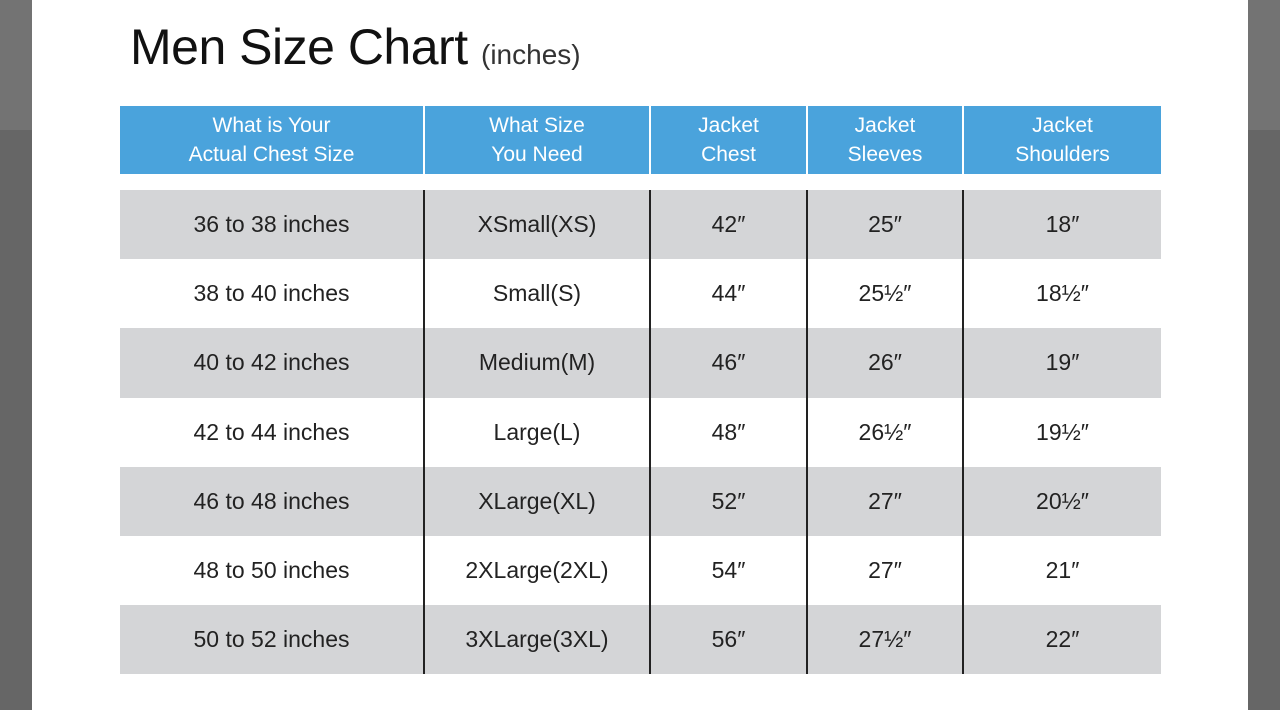 This screenshot has width=1280, height=710. I want to click on table-row: 36 to 38 inches XSmall(XS) 42″ 25″ 18″, so click(640, 225).